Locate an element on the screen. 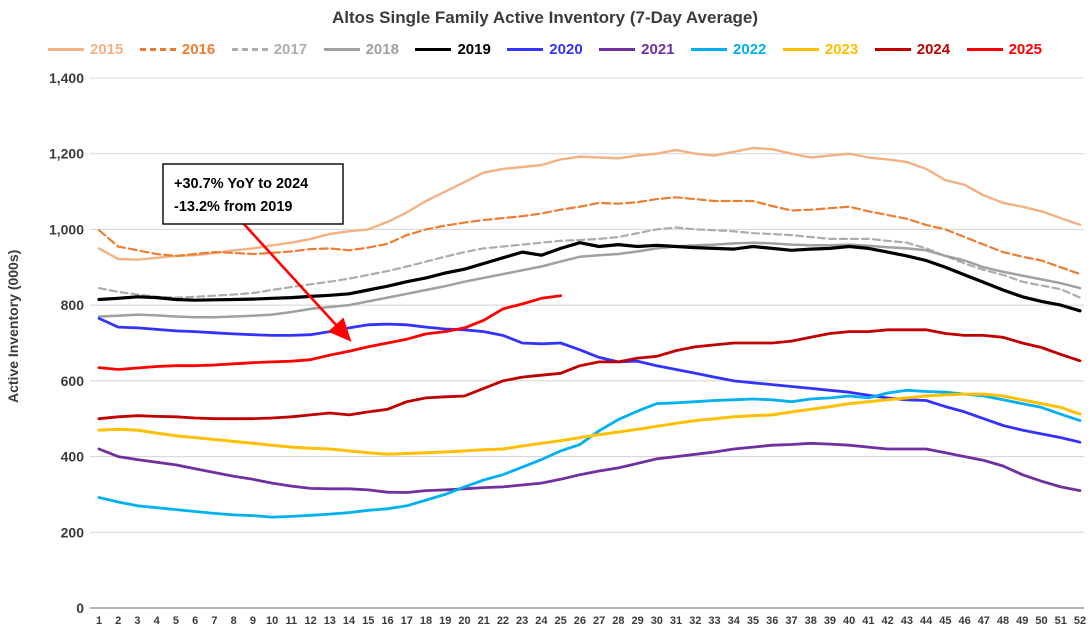 The image size is (1090, 634). x-tick-label-11: 11 is located at coordinates (292, 621).